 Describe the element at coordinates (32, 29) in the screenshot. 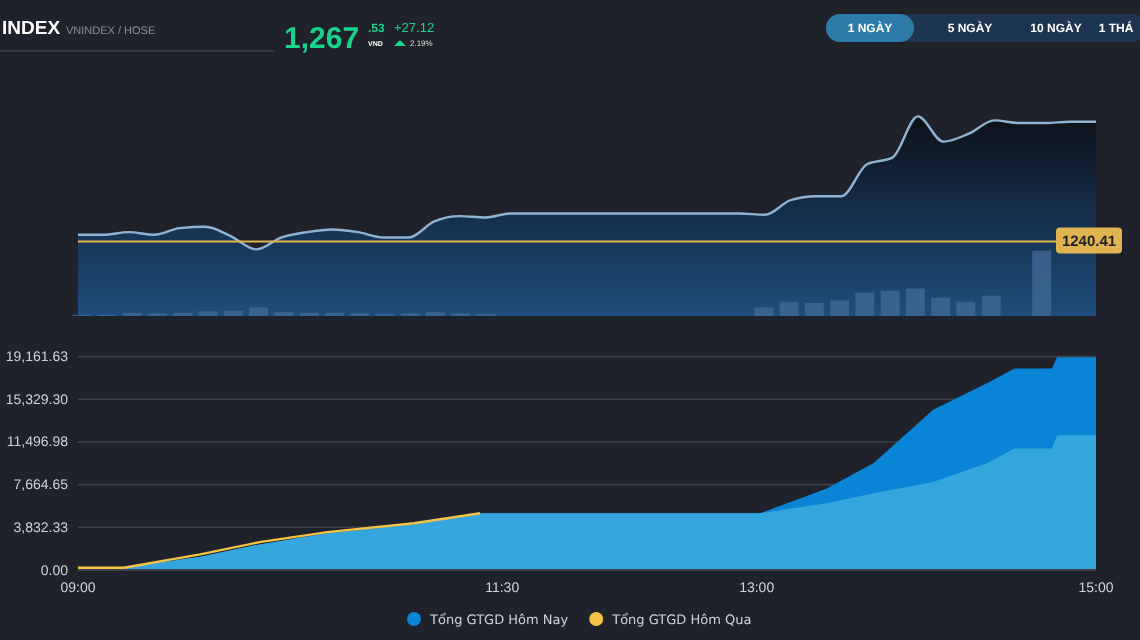

I see `chart-title: INDEX` at that location.